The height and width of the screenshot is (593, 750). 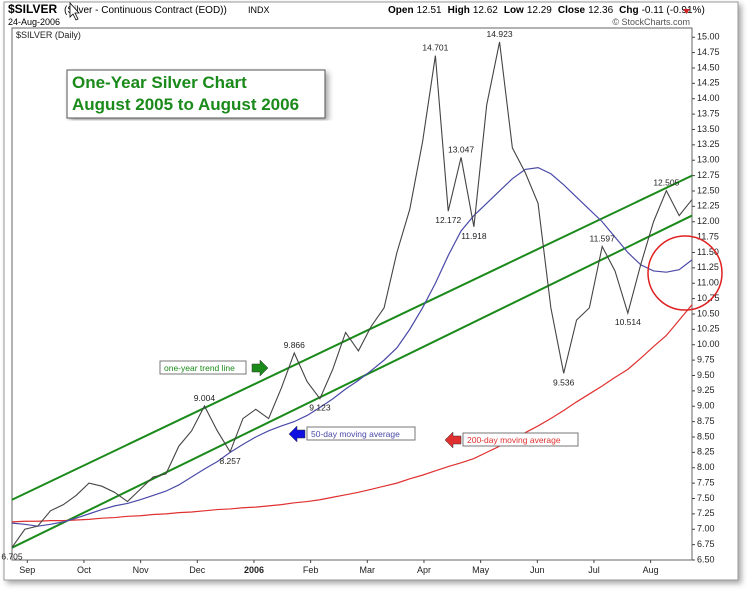 I want to click on quote-value: 12.62, so click(x=485, y=10).